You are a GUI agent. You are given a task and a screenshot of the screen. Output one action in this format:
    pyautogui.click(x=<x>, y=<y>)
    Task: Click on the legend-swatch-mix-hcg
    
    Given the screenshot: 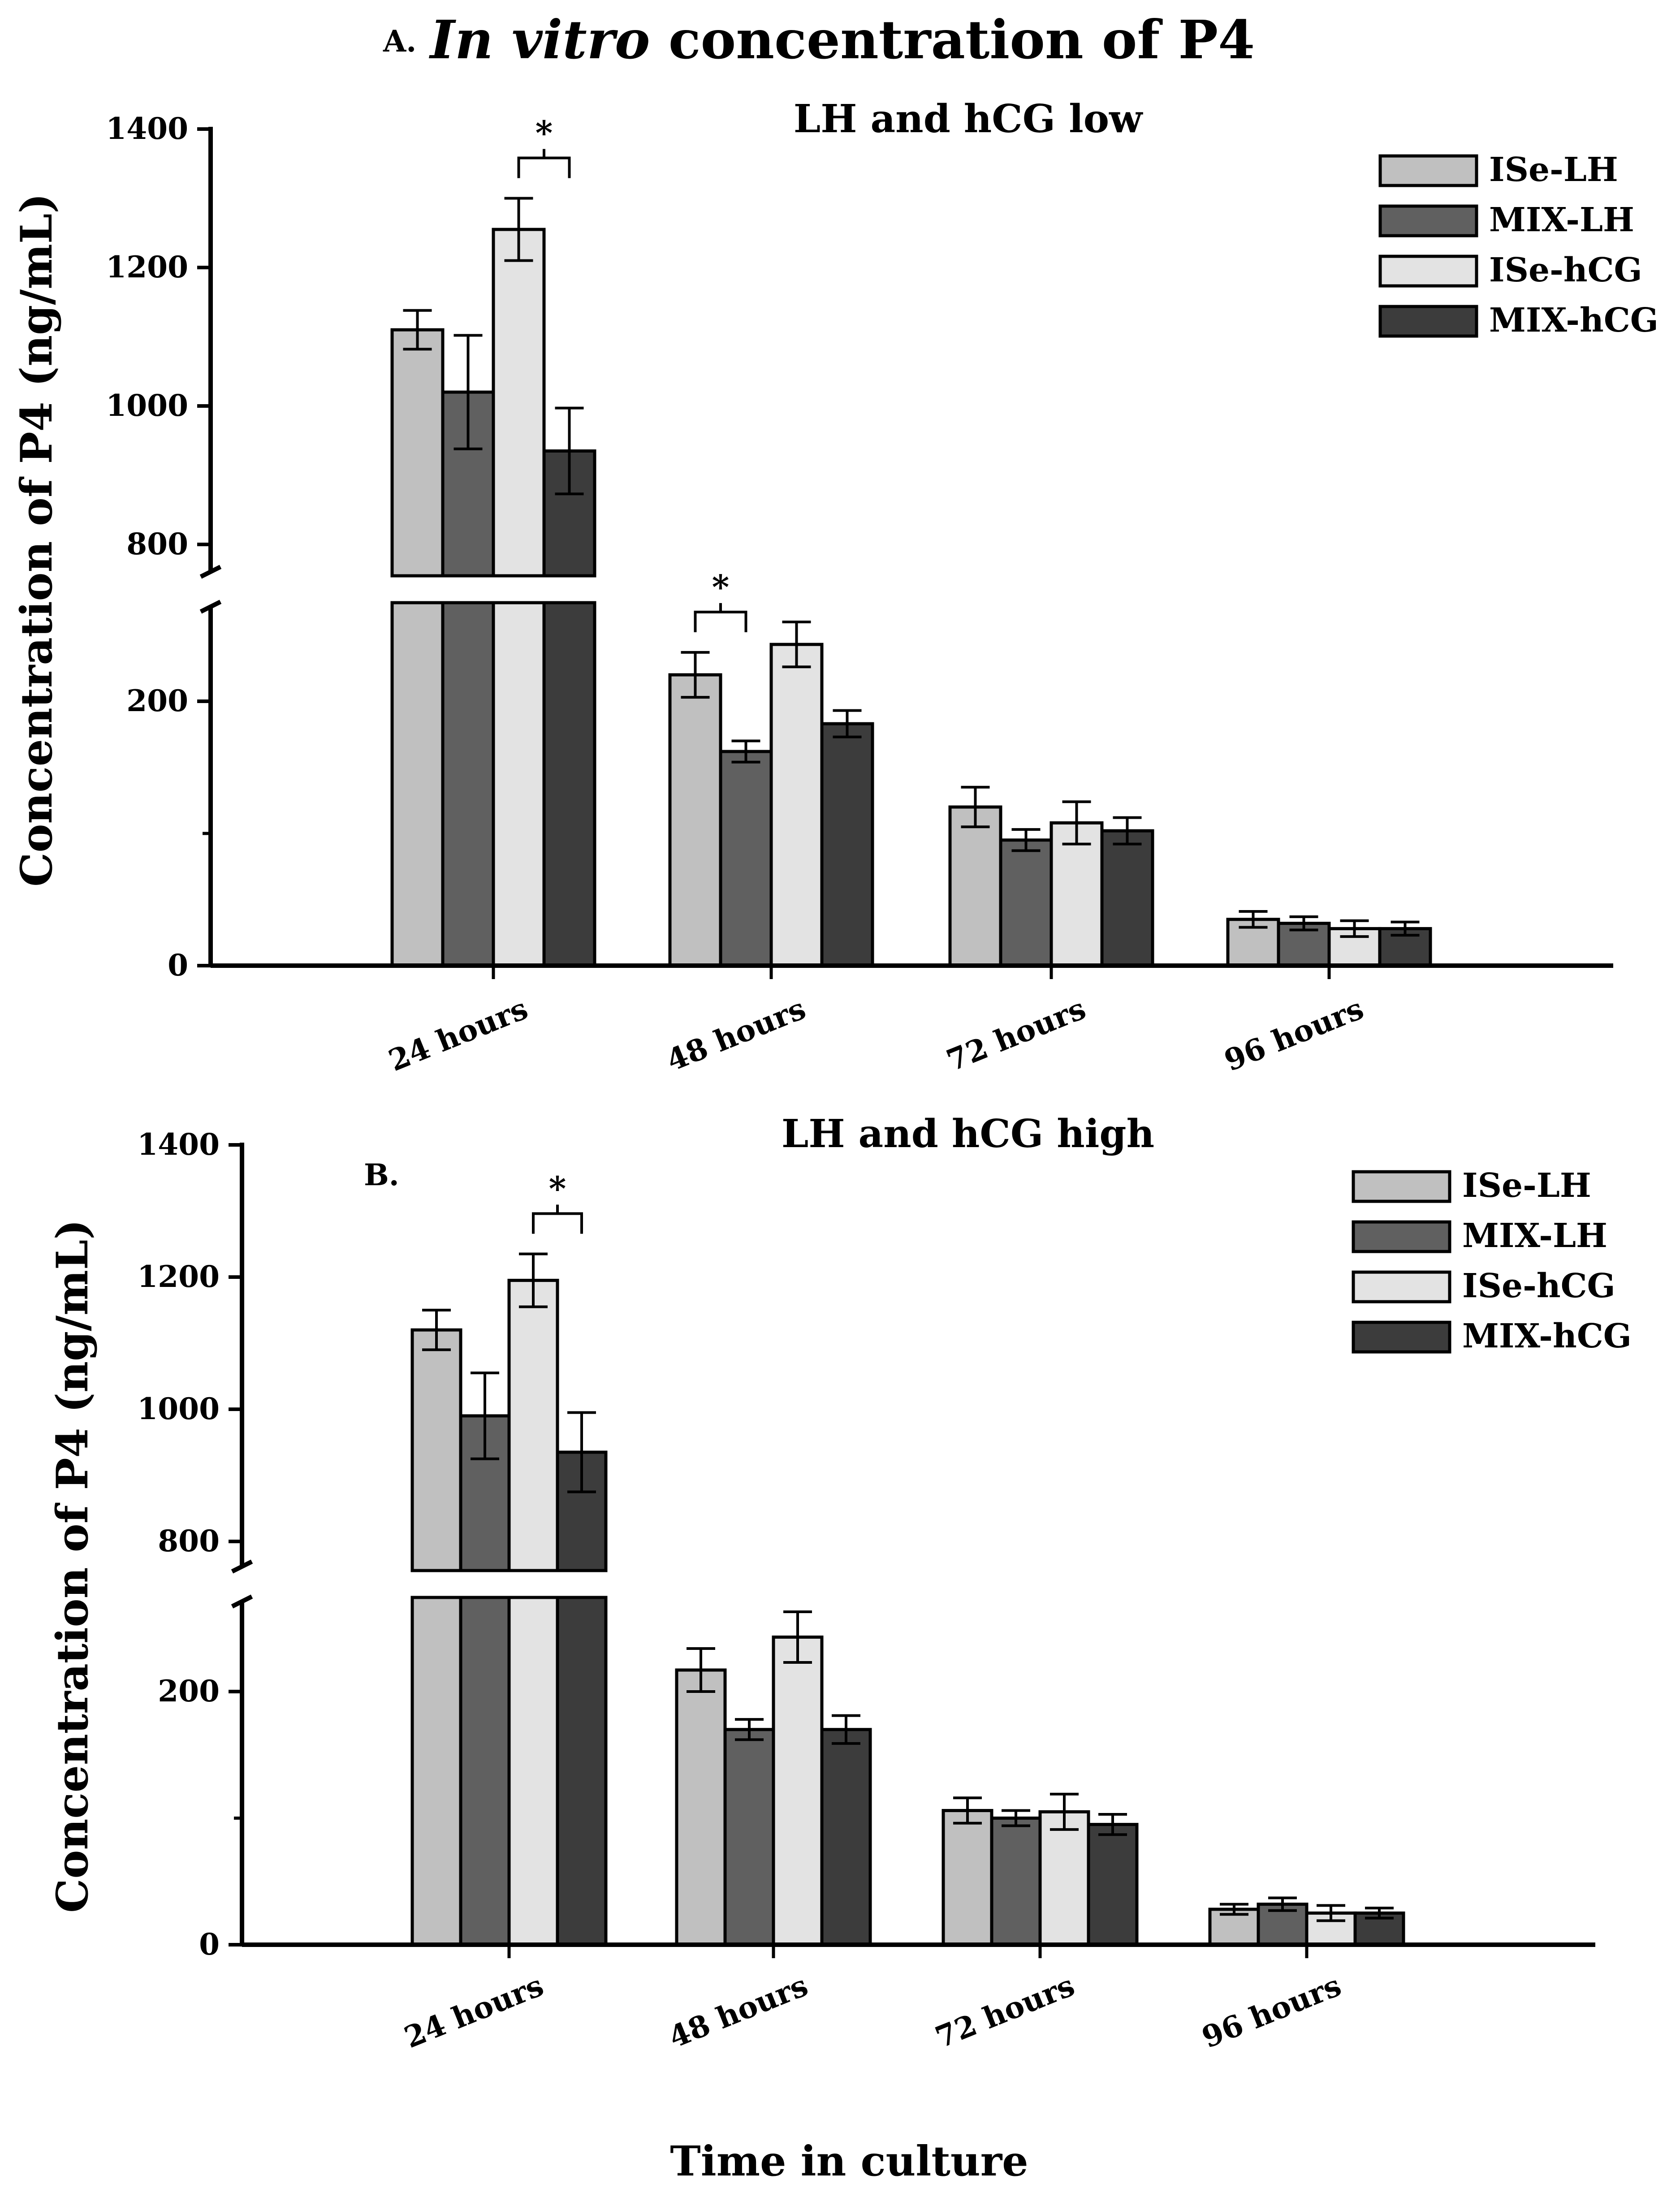 What is the action you would take?
    pyautogui.click(x=1428, y=322)
    